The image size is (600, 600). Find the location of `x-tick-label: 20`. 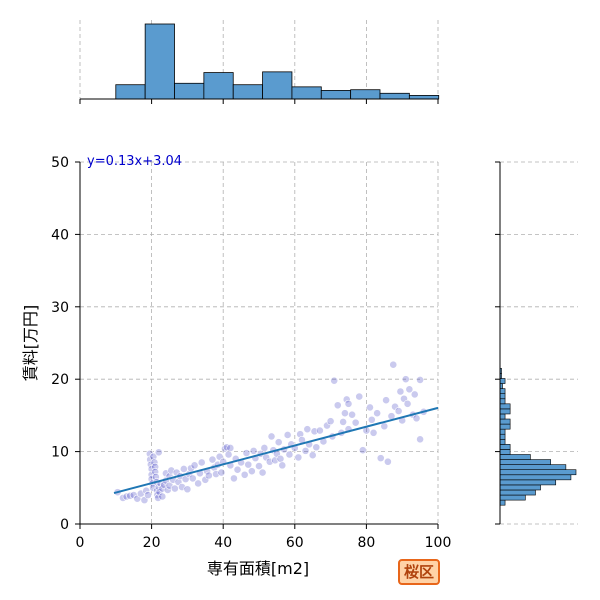

x-tick-label: 20 is located at coordinates (152, 543).